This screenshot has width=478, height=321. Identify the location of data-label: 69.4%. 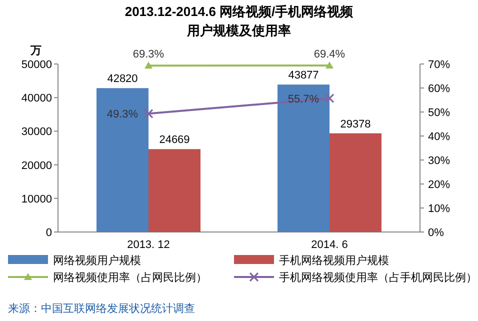
(330, 54).